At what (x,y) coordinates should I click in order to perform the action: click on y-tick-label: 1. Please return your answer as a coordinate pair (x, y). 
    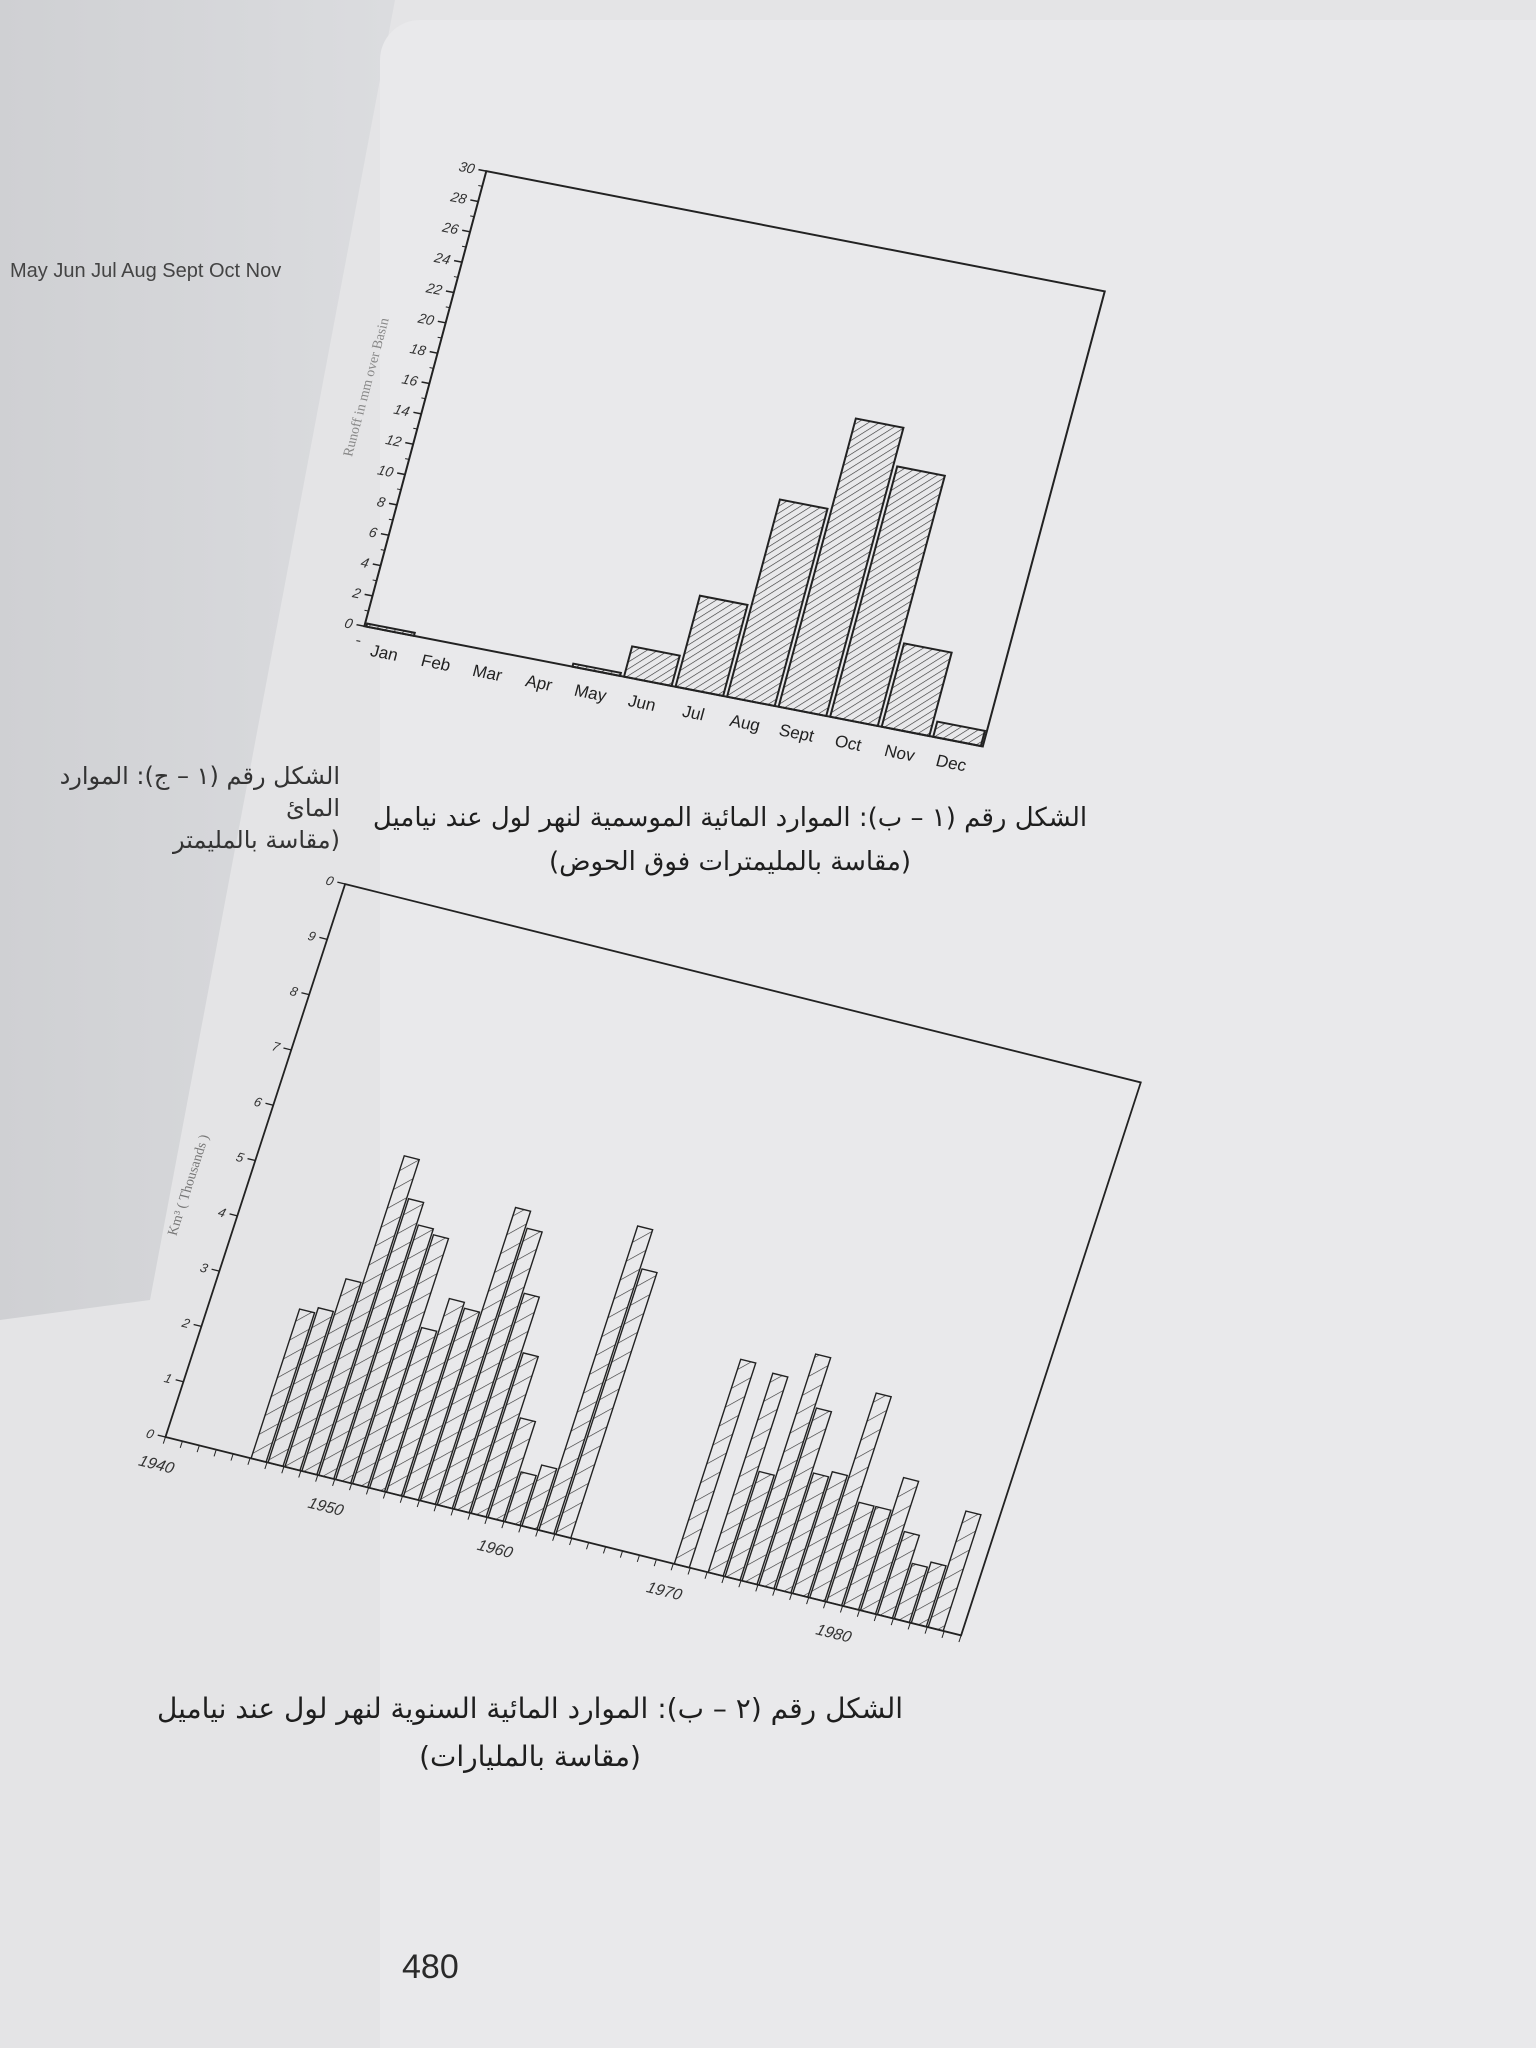
    Looking at the image, I should click on (168, 1378).